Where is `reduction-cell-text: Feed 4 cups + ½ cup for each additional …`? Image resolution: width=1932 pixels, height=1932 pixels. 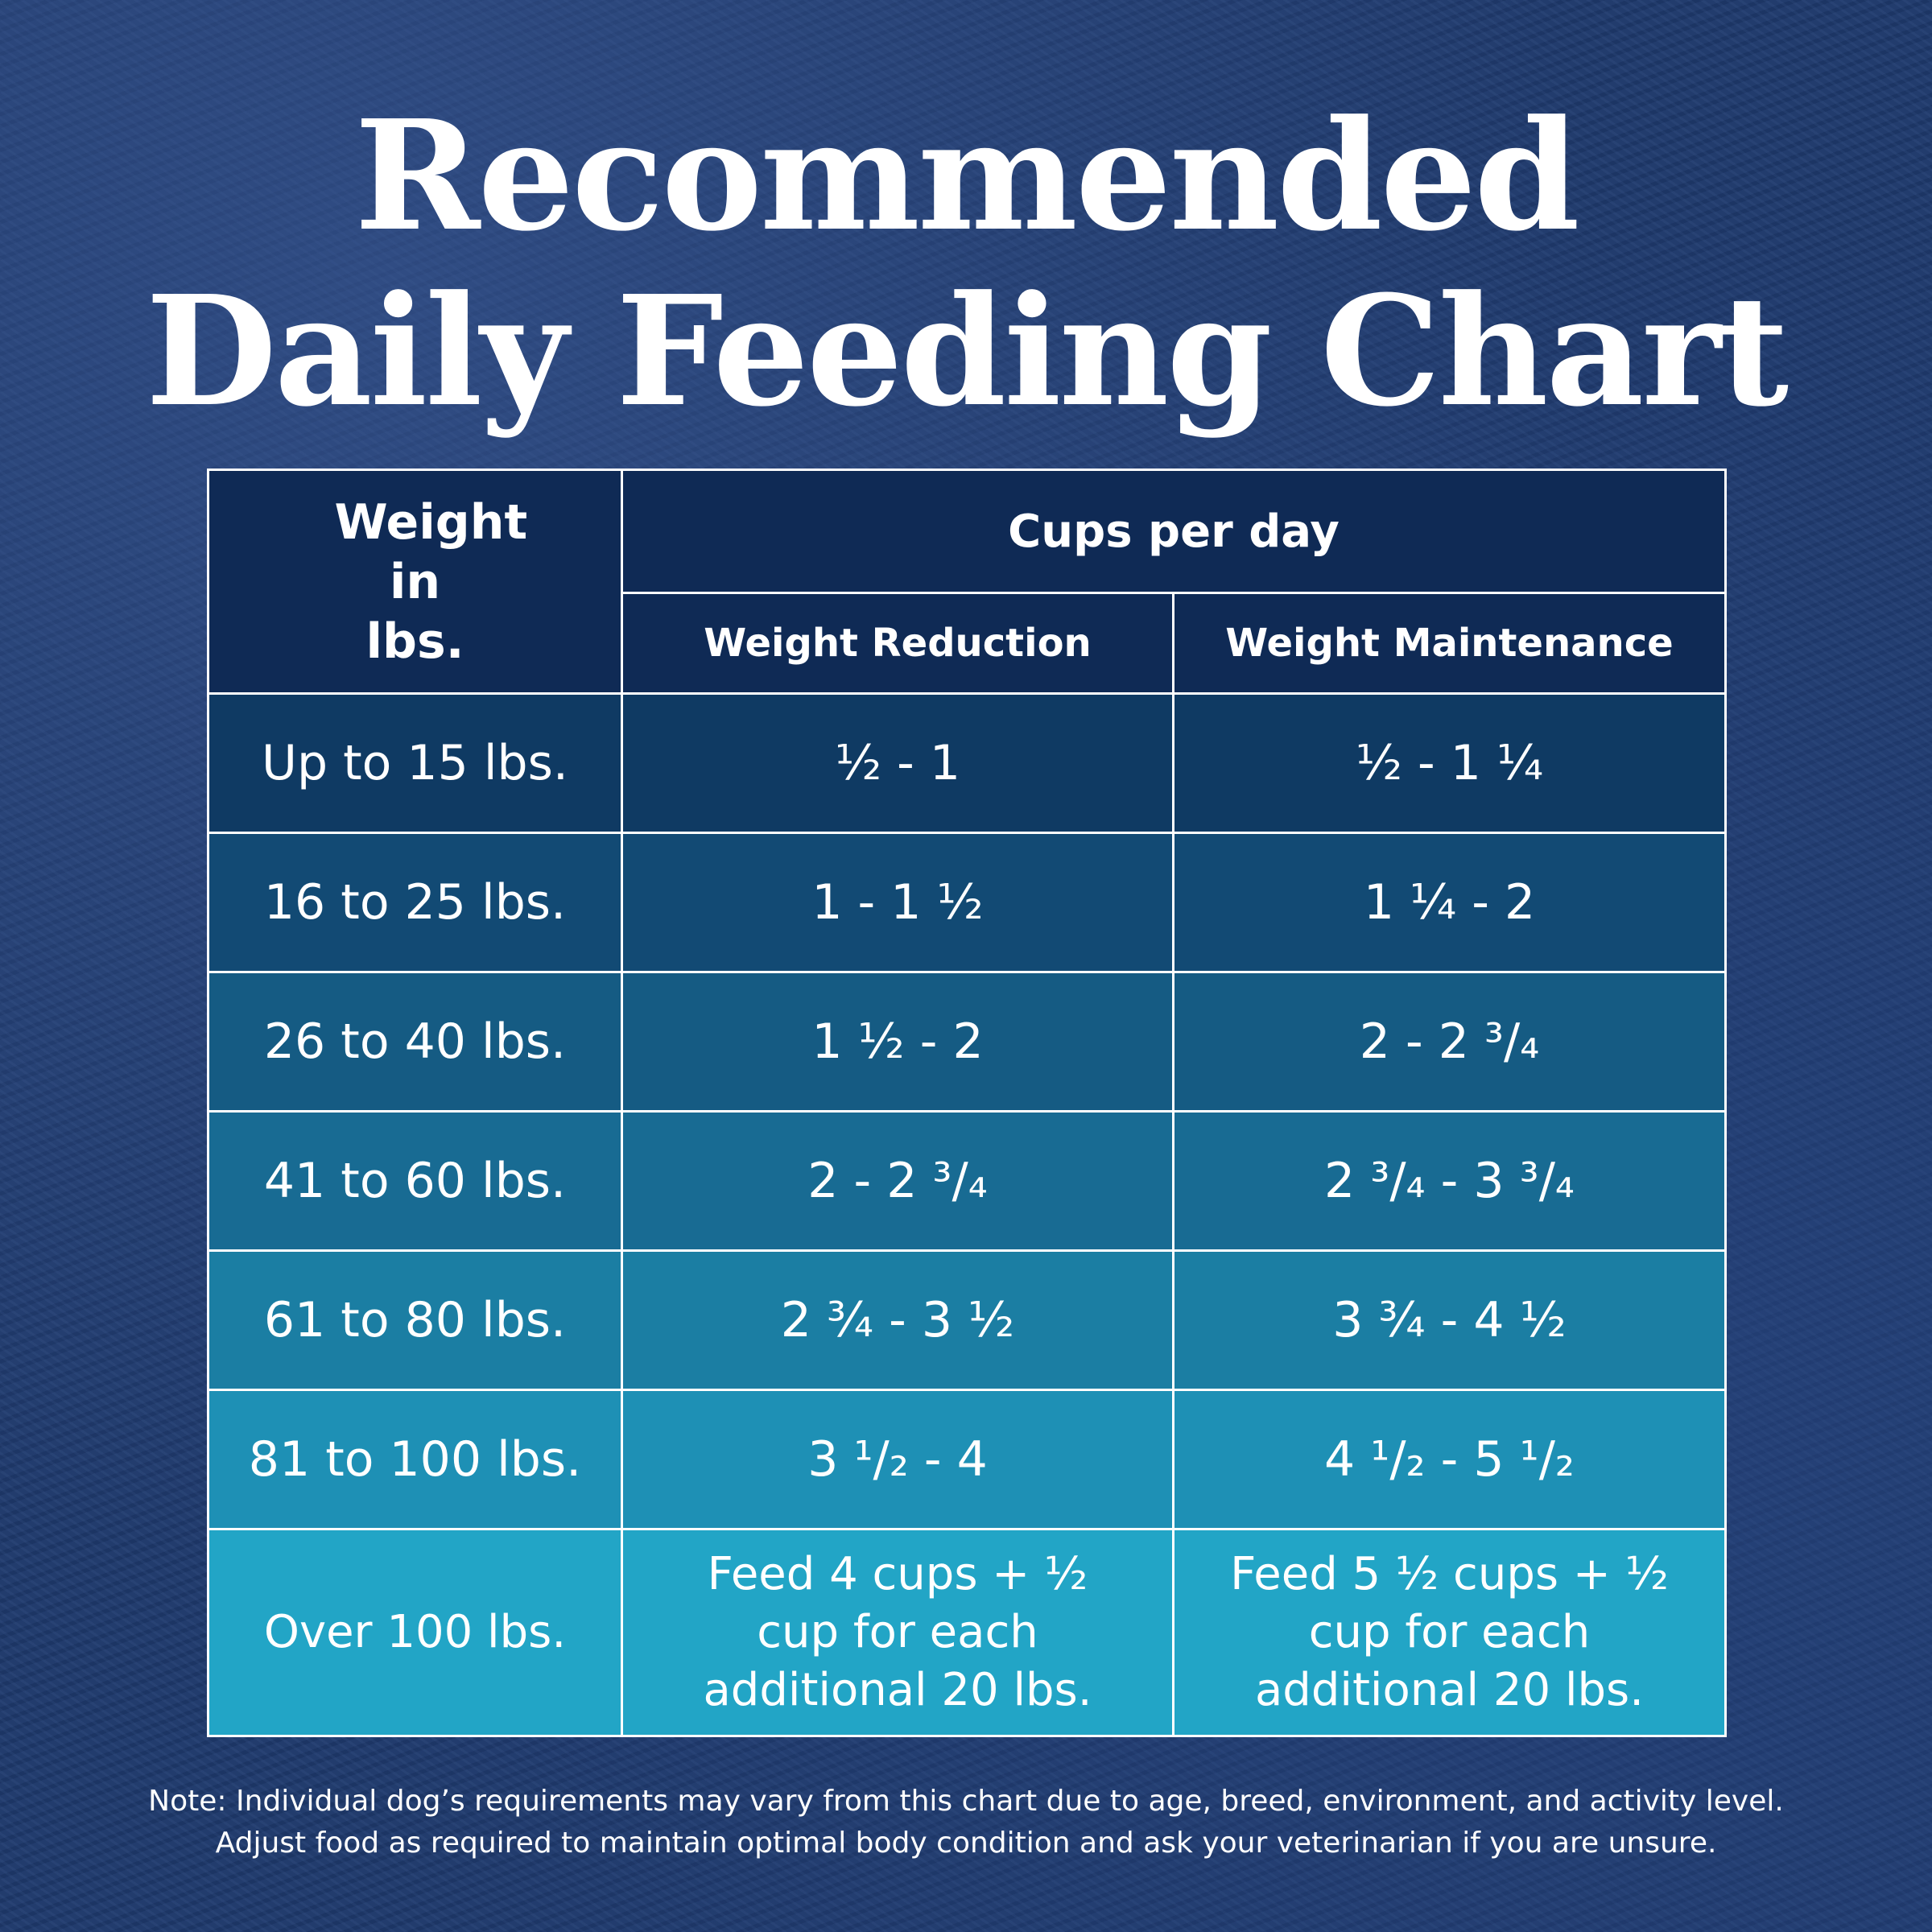
reduction-cell-text: Feed 4 cups + ½ cup for each additional … is located at coordinates (897, 1632).